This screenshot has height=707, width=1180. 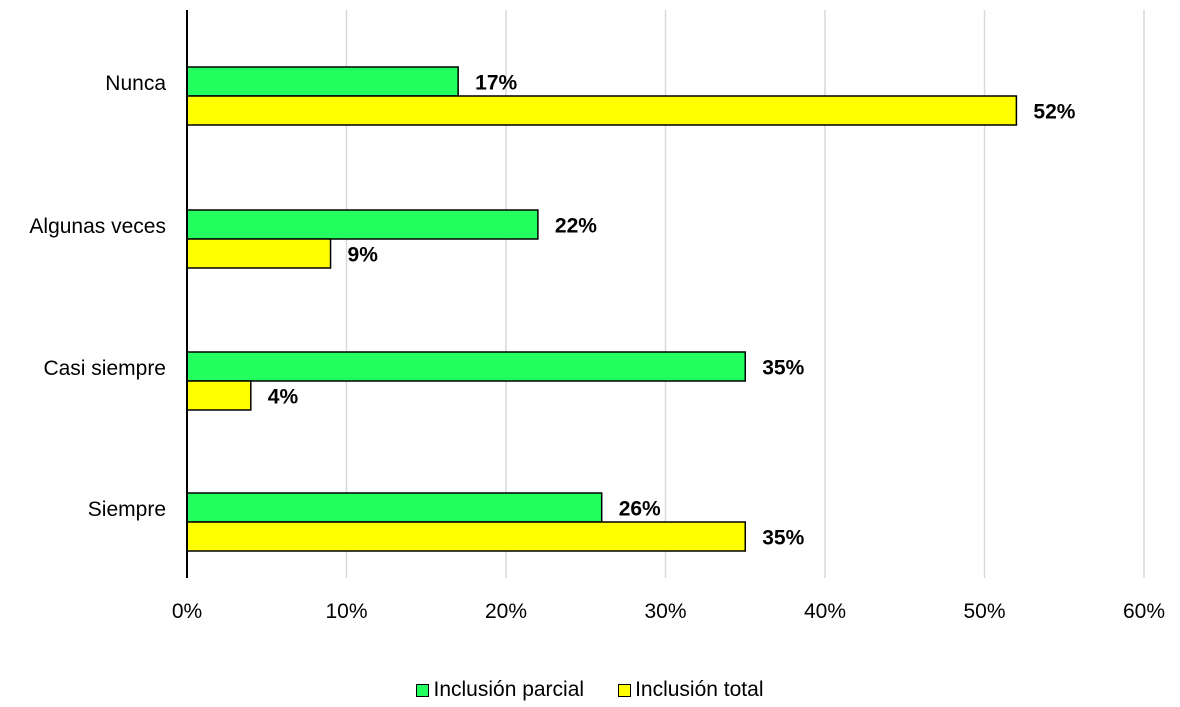 I want to click on y-category-label: Casi siempre, so click(x=104, y=368).